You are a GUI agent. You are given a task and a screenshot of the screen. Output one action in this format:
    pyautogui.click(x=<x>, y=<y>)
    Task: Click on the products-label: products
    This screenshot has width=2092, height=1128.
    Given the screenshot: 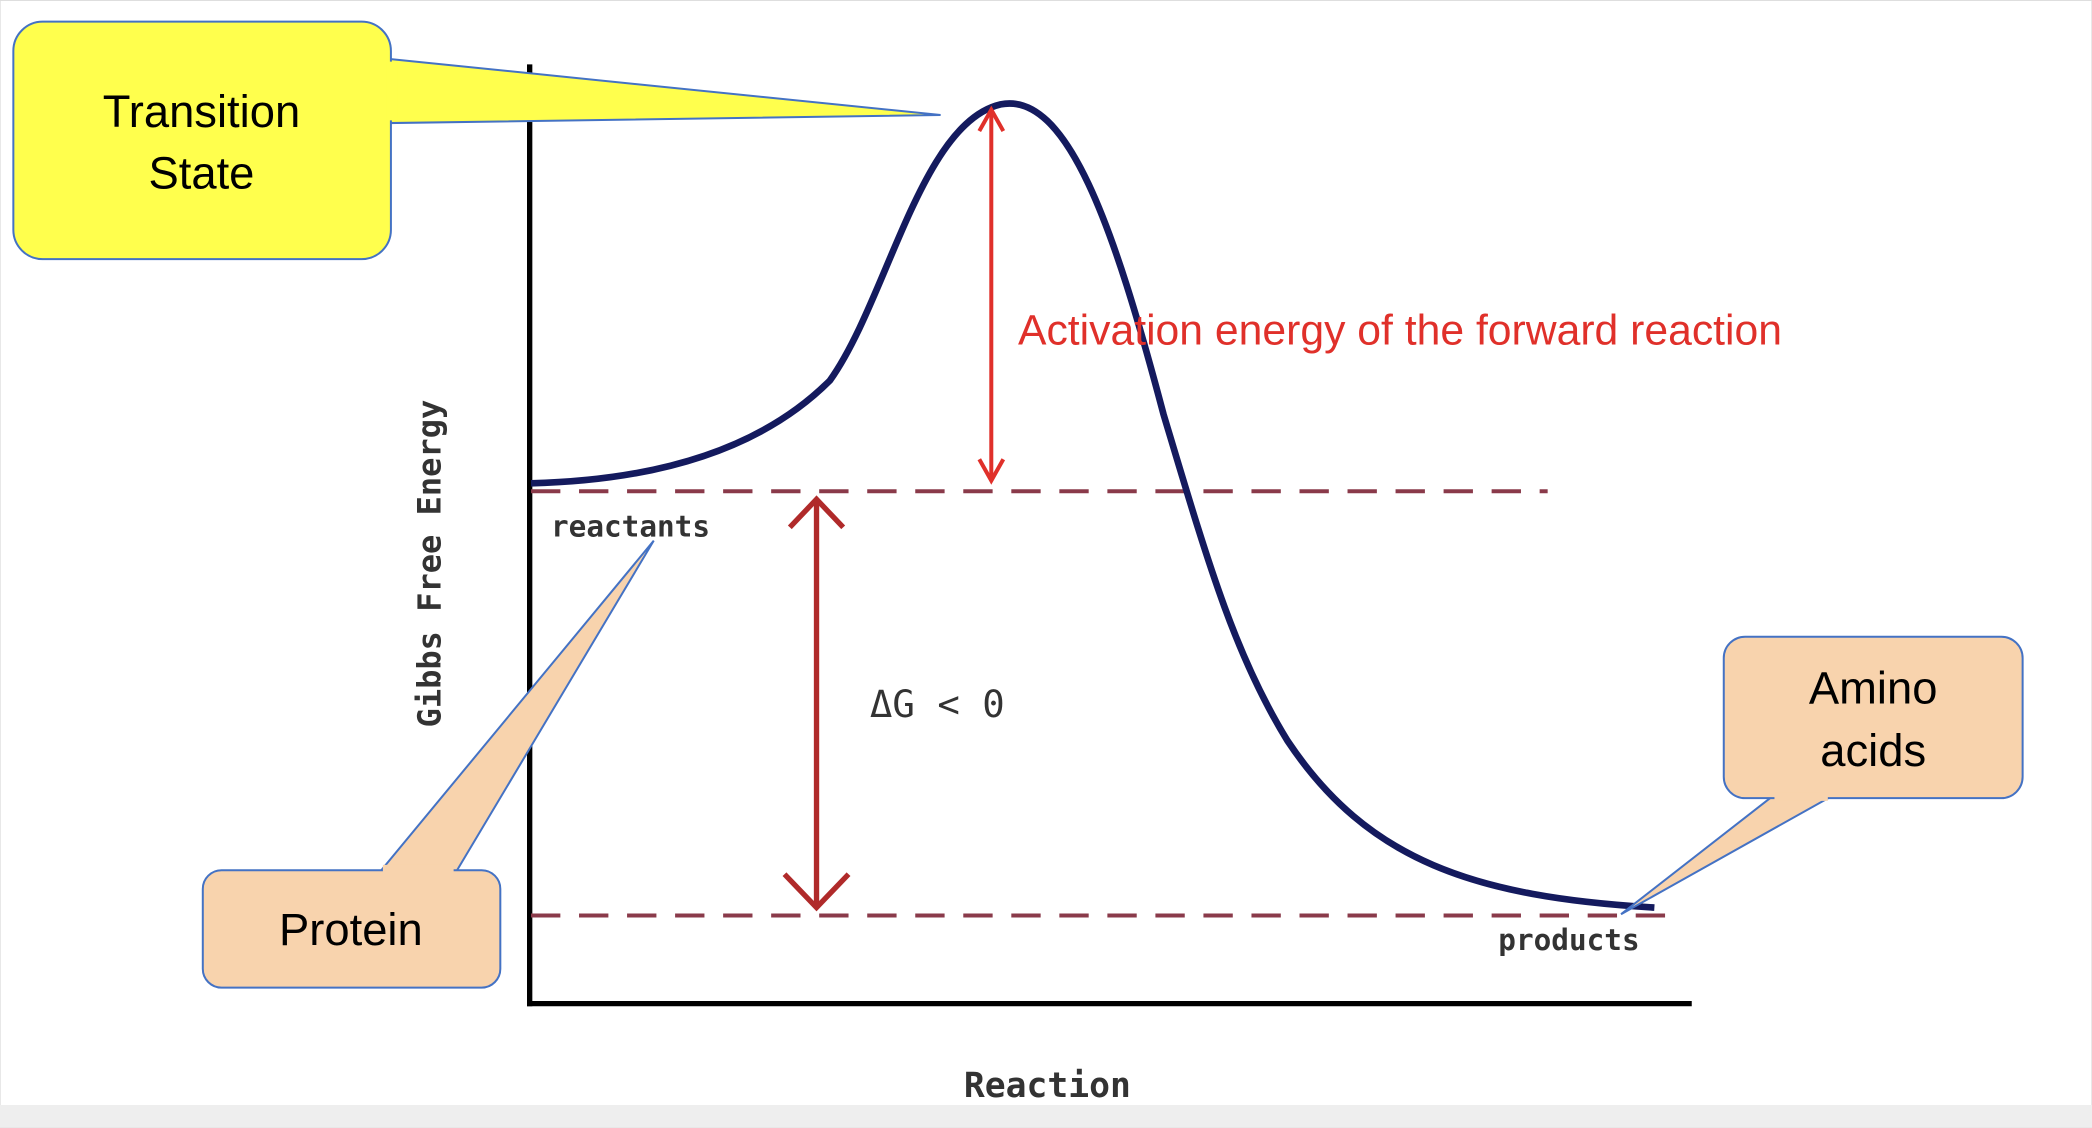 What is the action you would take?
    pyautogui.click(x=1568, y=940)
    